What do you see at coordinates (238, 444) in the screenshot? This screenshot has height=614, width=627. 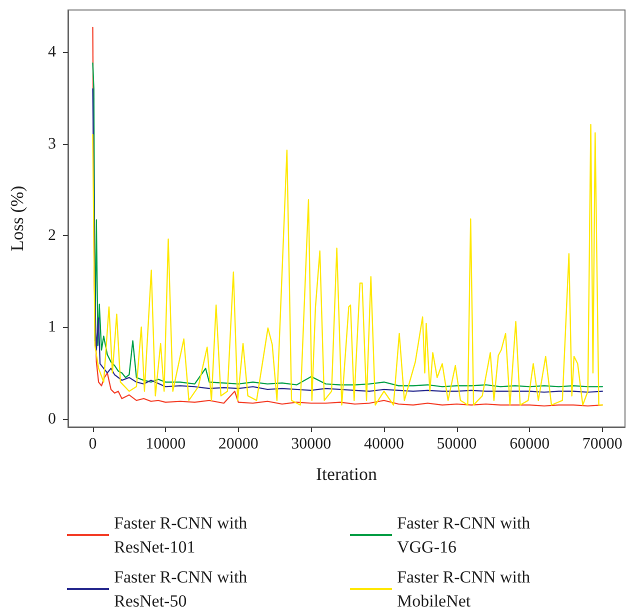 I see `x-tick-label: 20000` at bounding box center [238, 444].